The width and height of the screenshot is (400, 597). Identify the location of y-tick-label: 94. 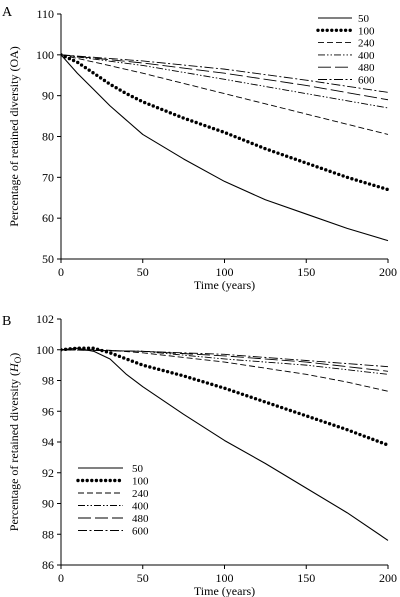
(48, 442).